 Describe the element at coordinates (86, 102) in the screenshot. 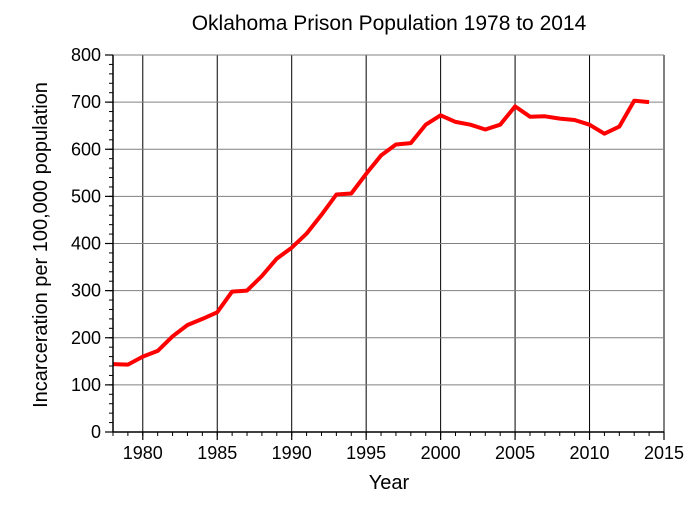

I see `y-tick-label: 700` at that location.